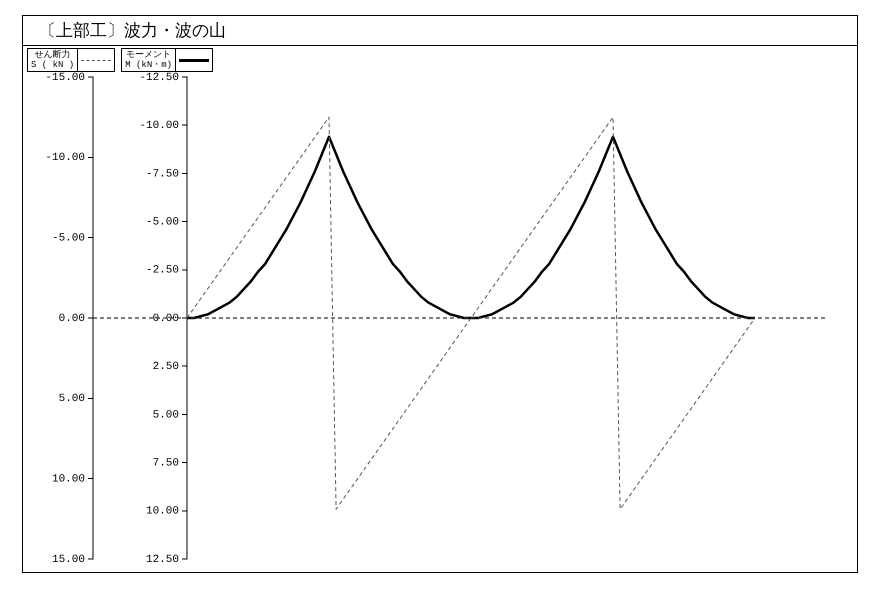  Describe the element at coordinates (159, 126) in the screenshot. I see `y2-tick-label: -10.00` at that location.